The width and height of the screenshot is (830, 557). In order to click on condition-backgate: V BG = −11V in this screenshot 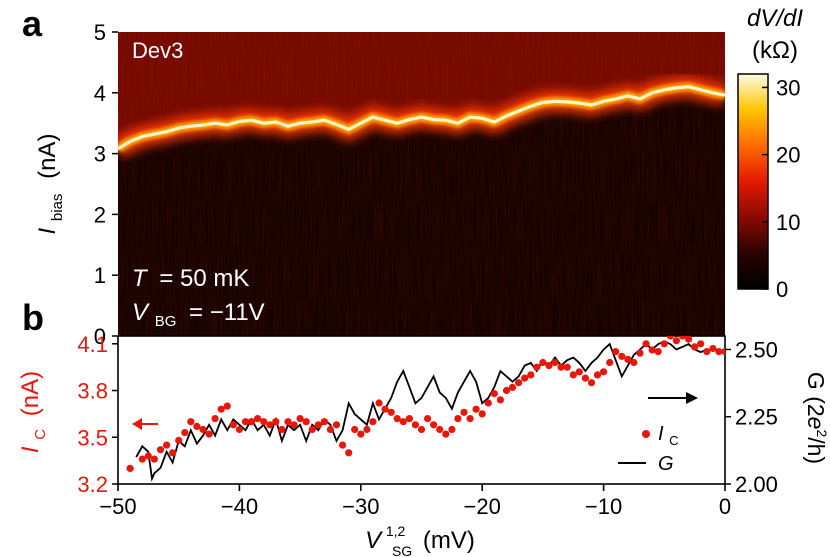, I will do `click(198, 315)`.